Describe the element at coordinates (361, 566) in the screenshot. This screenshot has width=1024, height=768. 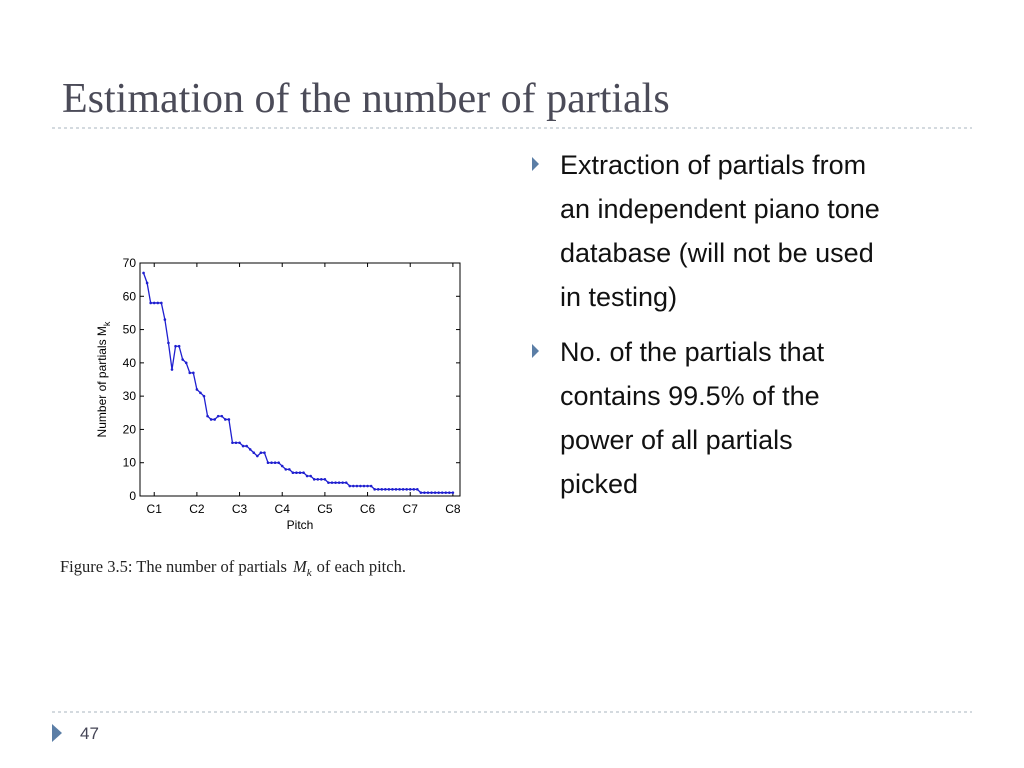
I see `caption-text: of each pitch.` at that location.